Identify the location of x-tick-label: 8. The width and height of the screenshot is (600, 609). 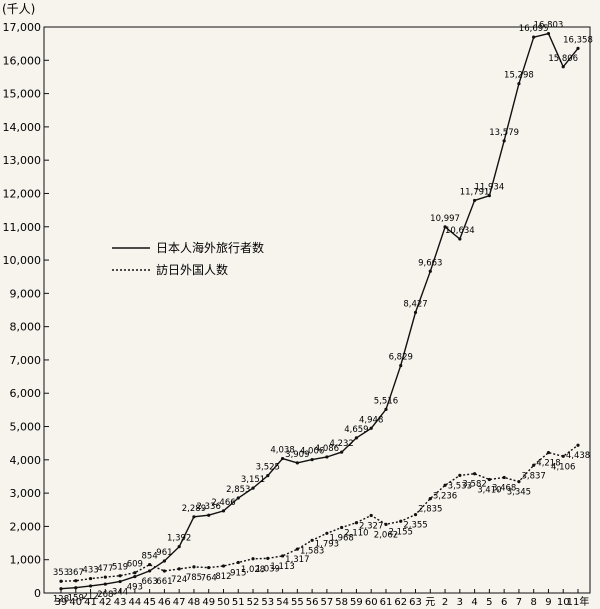
(533, 602).